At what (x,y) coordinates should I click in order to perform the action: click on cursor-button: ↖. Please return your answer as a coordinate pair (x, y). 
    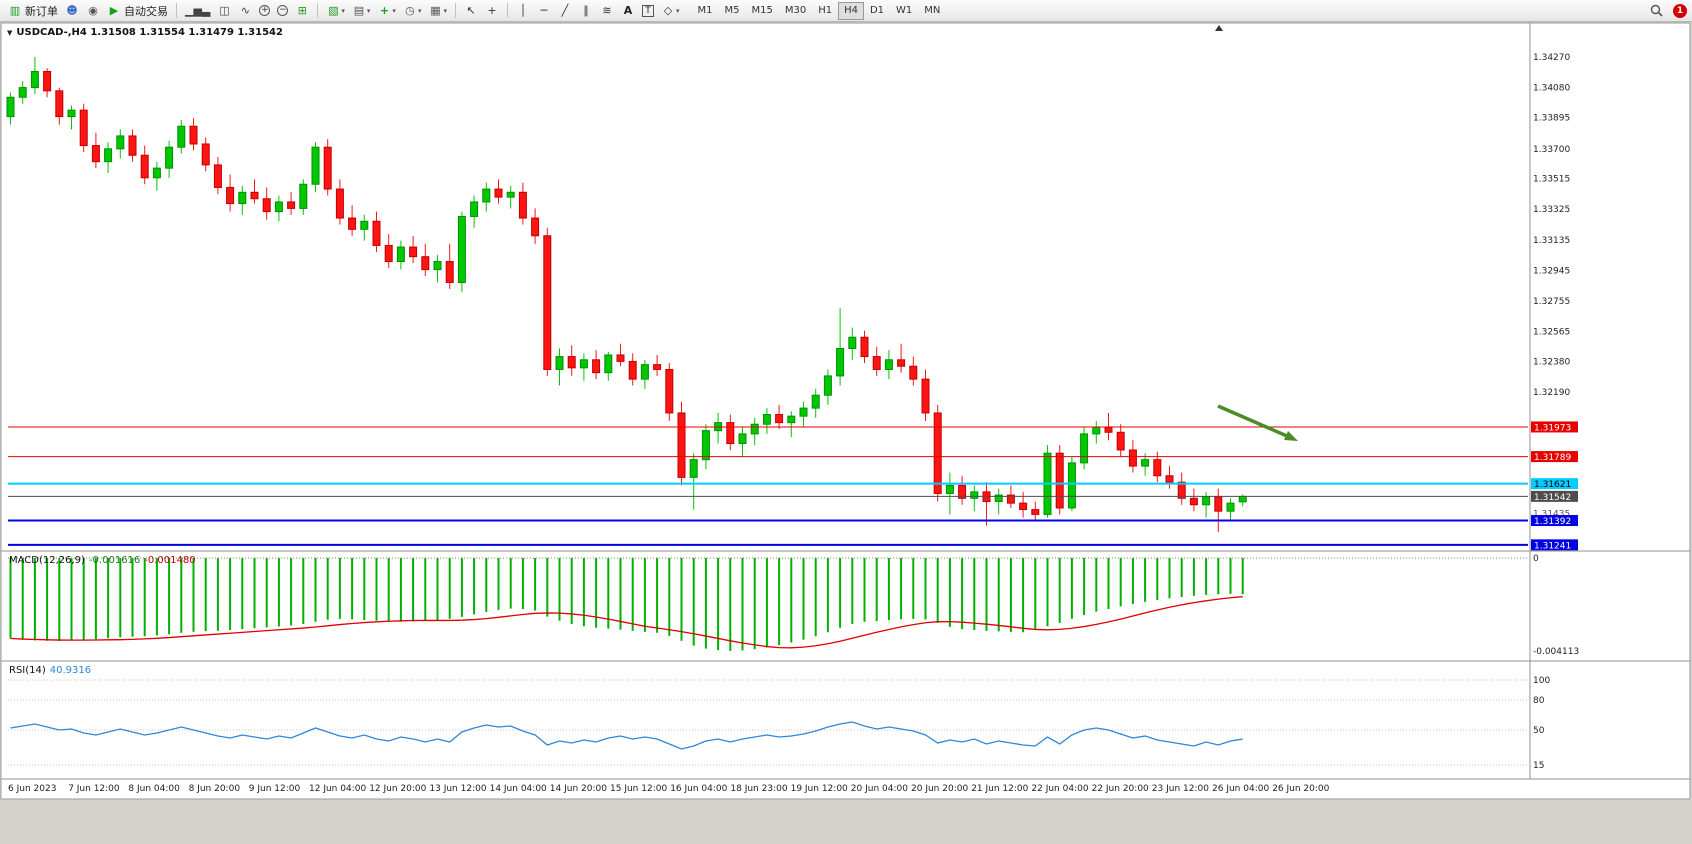
    Looking at the image, I should click on (471, 10).